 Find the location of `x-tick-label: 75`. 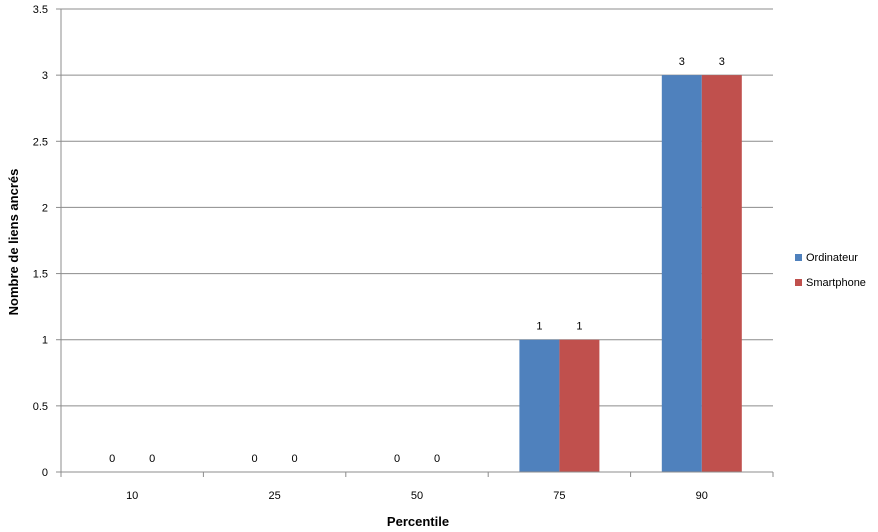

x-tick-label: 75 is located at coordinates (559, 496).